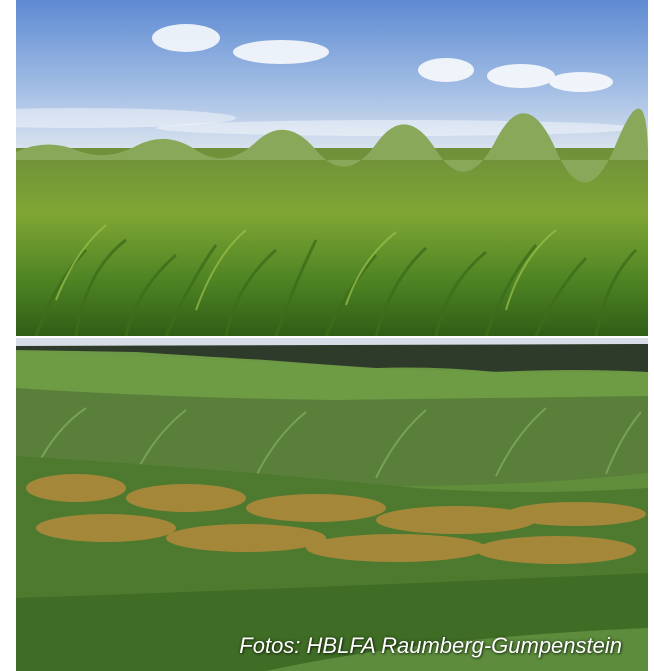 This screenshot has height=671, width=654. Describe the element at coordinates (332, 145) in the screenshot. I see `tassel-line` at that location.